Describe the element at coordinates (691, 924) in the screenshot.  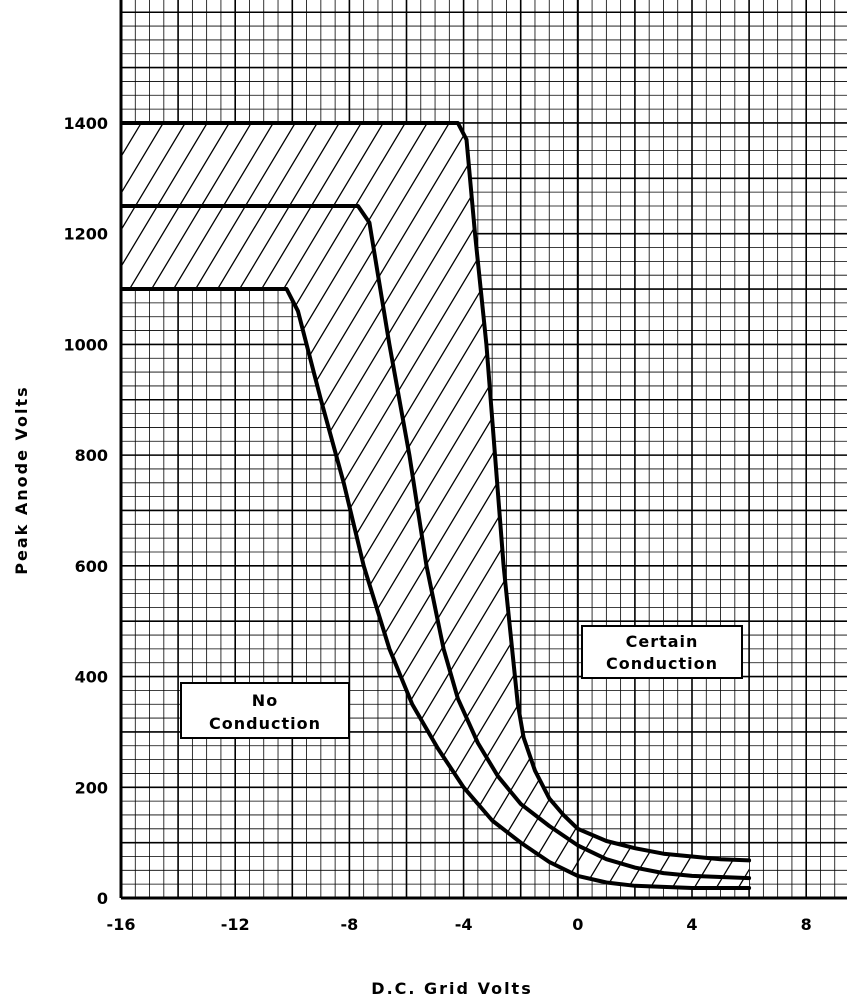
I see `x-tick-label: 4` at that location.